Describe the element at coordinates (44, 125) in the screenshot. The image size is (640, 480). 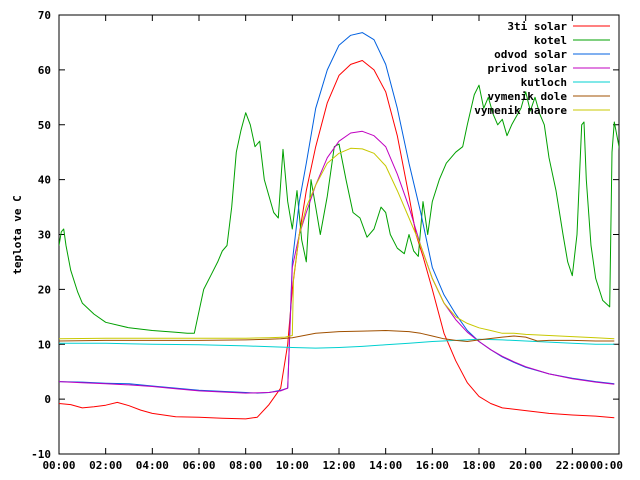
I see `y-tick-label: 50` at that location.